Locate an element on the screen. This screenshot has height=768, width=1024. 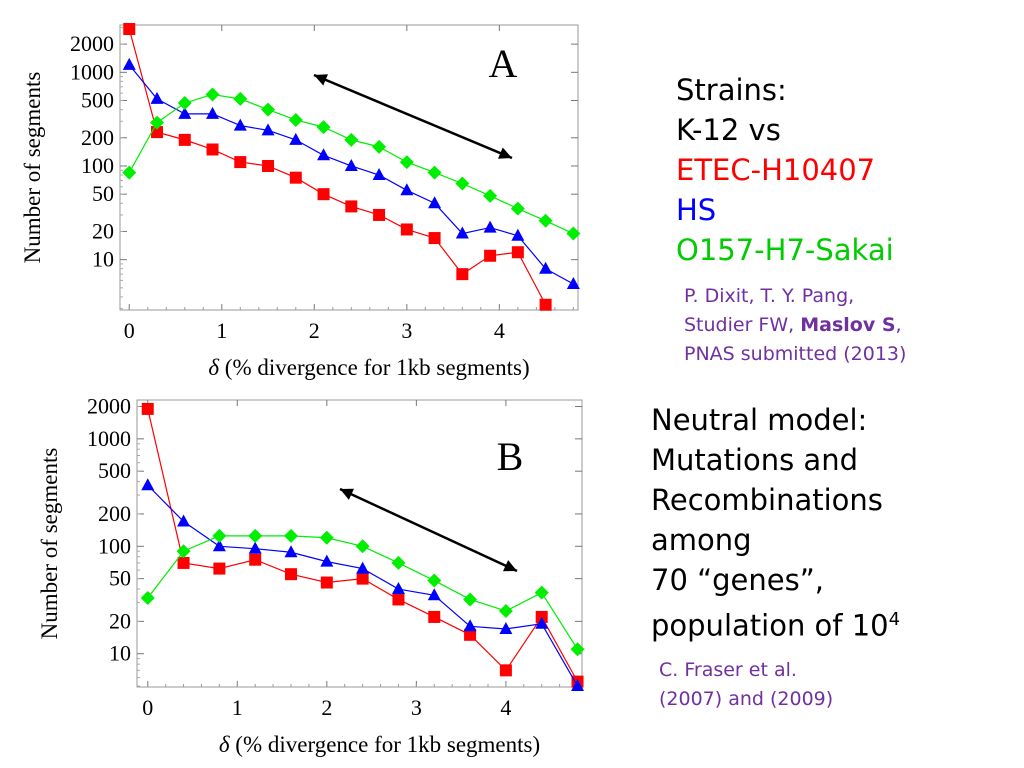
x-tick-label: 2 is located at coordinates (326, 707).